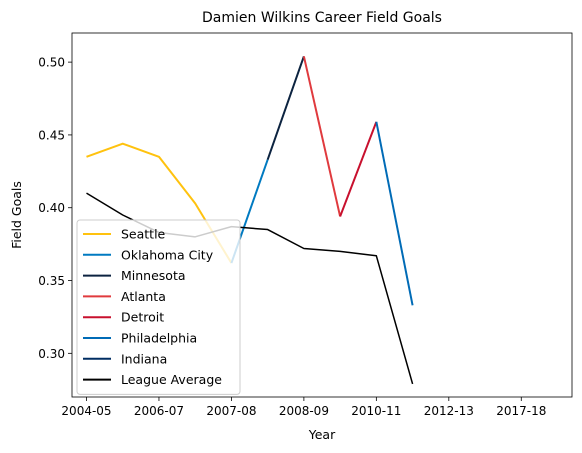 Image resolution: width=582 pixels, height=453 pixels. Describe the element at coordinates (231, 411) in the screenshot. I see `x-tick-label: 2007-08` at that location.